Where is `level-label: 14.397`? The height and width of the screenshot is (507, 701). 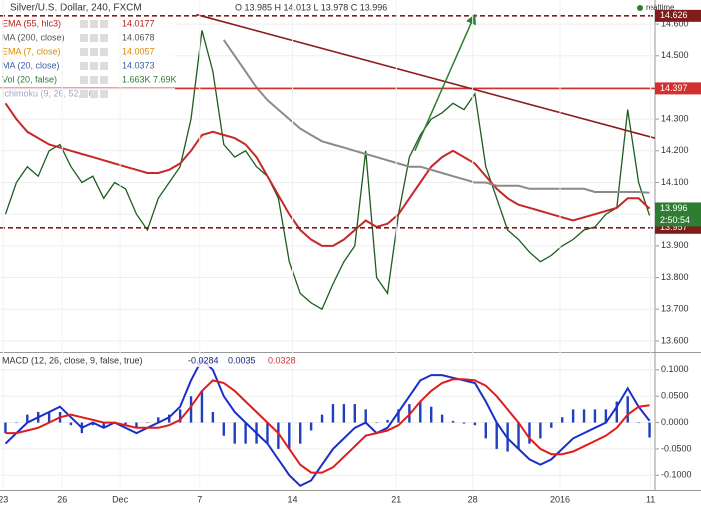 level-label: 14.397 is located at coordinates (674, 88).